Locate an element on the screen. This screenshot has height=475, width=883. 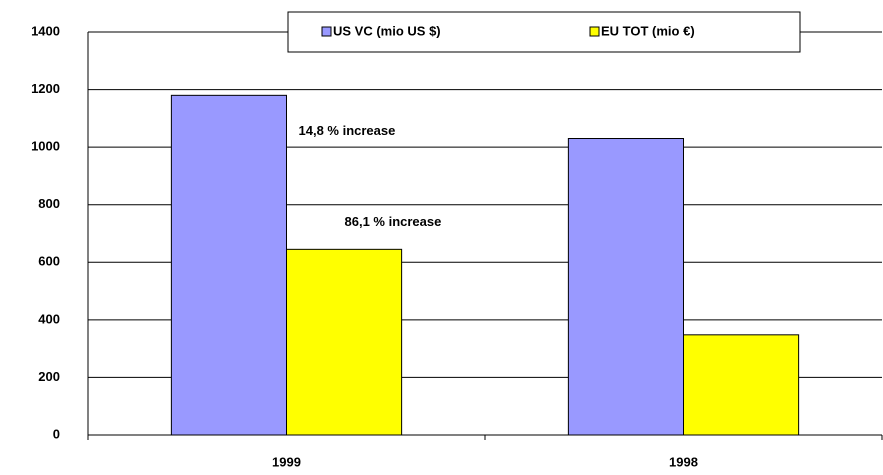
y-tick-label: 200 is located at coordinates (49, 376).